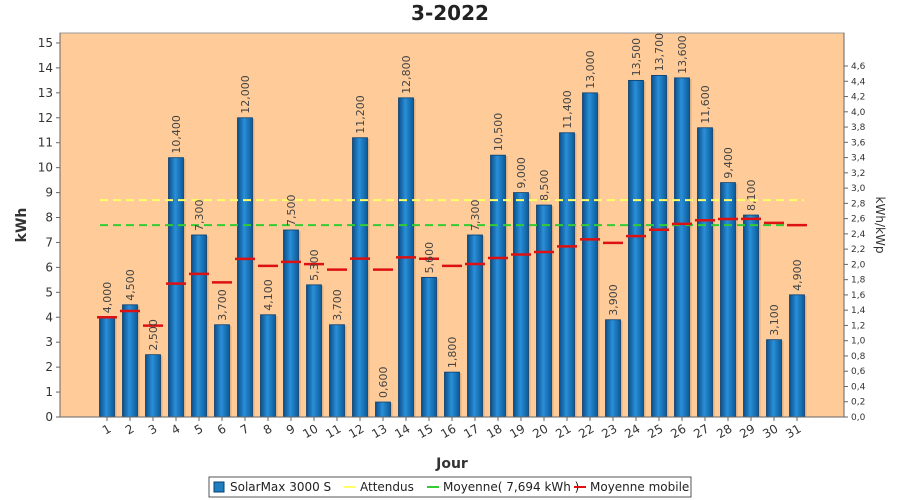 The width and height of the screenshot is (900, 500). What do you see at coordinates (659, 52) in the screenshot?
I see `data-label: 13,700` at bounding box center [659, 52].